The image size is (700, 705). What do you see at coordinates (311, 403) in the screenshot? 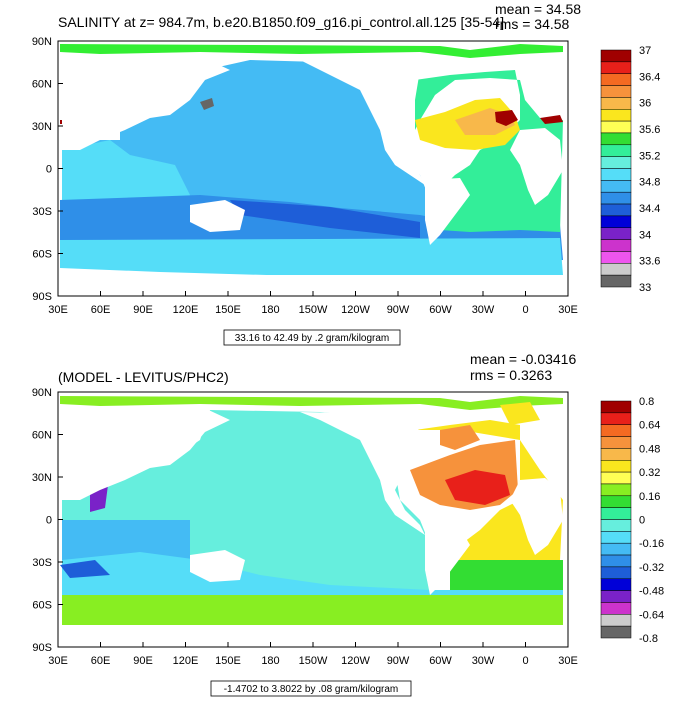
I see `arctic-anomaly-band` at bounding box center [311, 403].